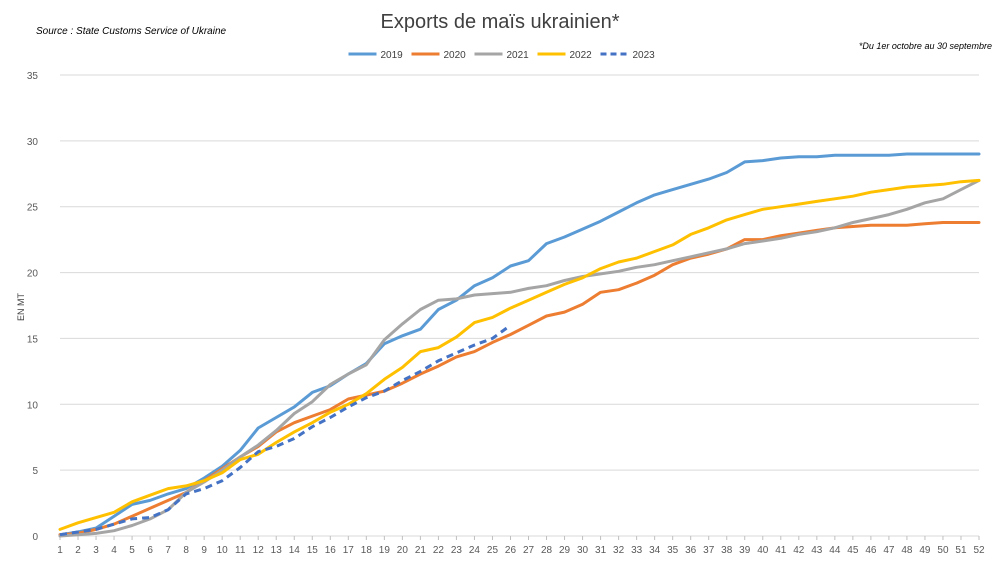  Describe the element at coordinates (60, 550) in the screenshot. I see `x-tick-label: 1` at that location.